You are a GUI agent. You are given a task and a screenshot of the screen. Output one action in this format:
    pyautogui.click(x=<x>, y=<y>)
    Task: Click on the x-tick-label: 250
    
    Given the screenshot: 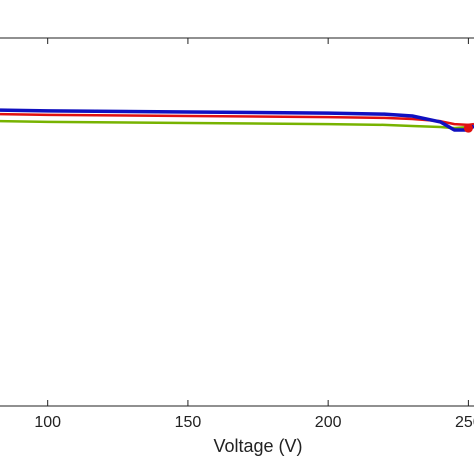 What is the action you would take?
    pyautogui.click(x=464, y=422)
    